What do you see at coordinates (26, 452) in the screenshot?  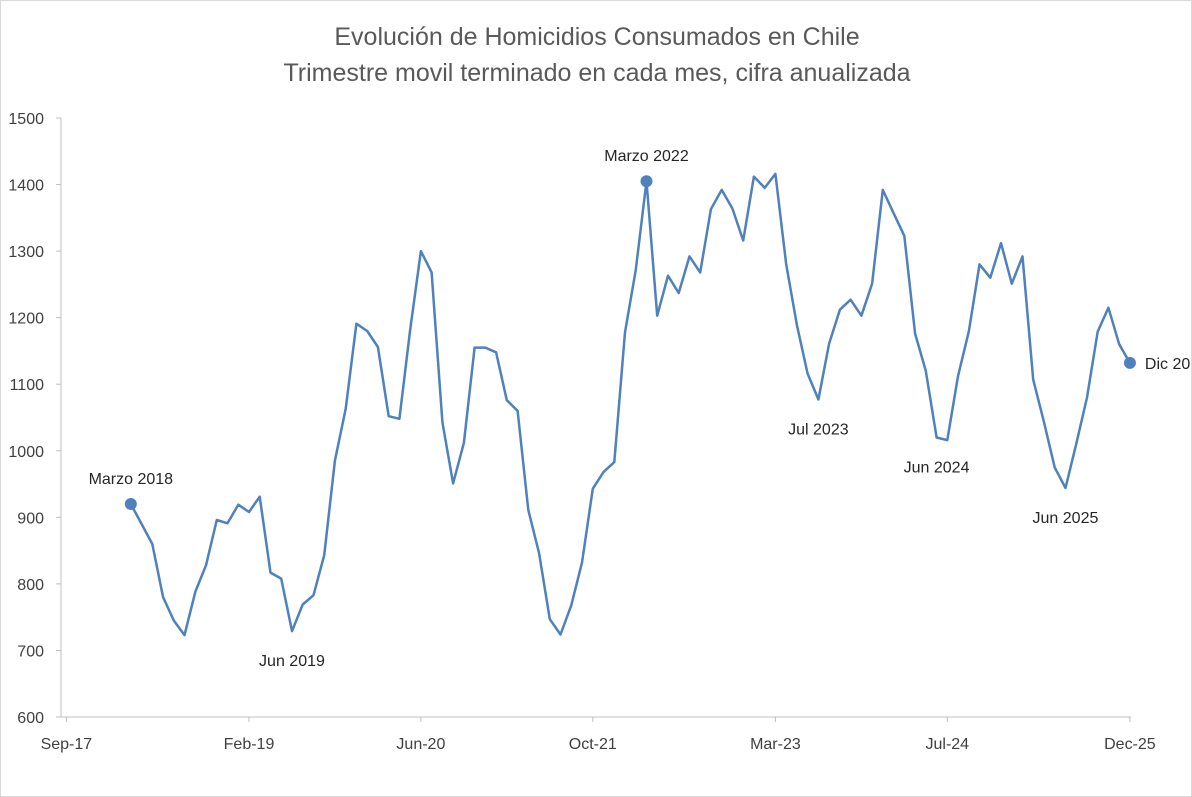 I see `y-tick-label: 1000` at bounding box center [26, 452].